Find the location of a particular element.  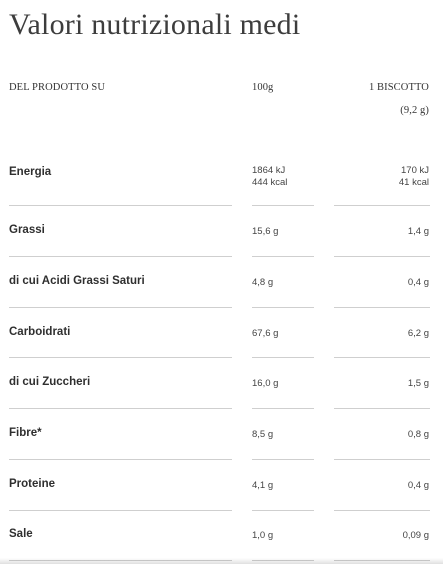

value-kcal: 444 kcal is located at coordinates (270, 182).